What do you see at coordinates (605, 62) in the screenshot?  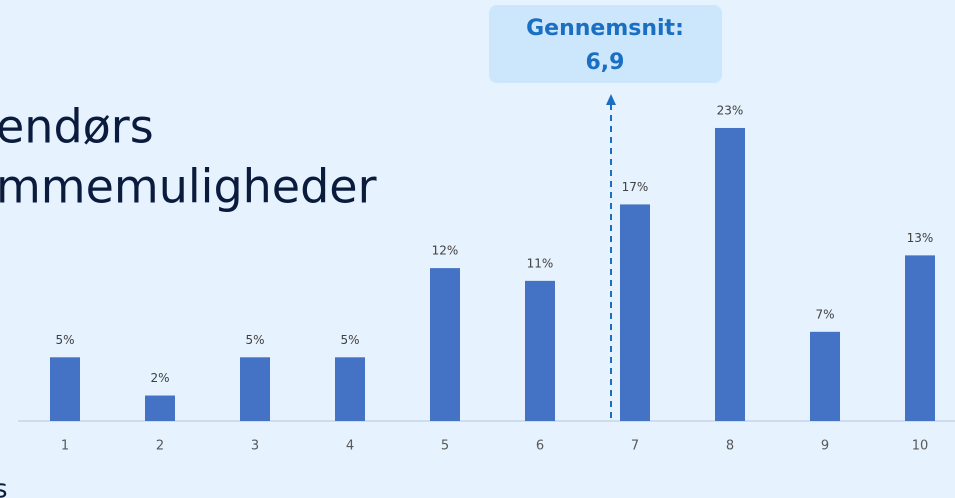 I see `annotation-value: 6,9` at bounding box center [605, 62].